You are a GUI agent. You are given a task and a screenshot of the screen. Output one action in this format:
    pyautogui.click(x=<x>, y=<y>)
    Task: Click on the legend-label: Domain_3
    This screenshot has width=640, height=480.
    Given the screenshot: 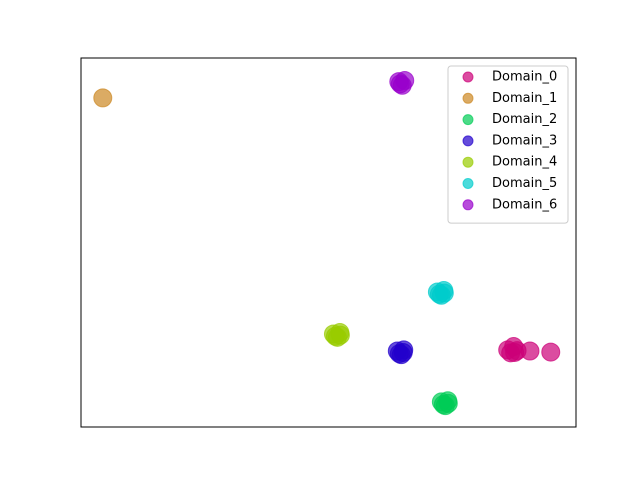 What is the action you would take?
    pyautogui.click(x=524, y=140)
    